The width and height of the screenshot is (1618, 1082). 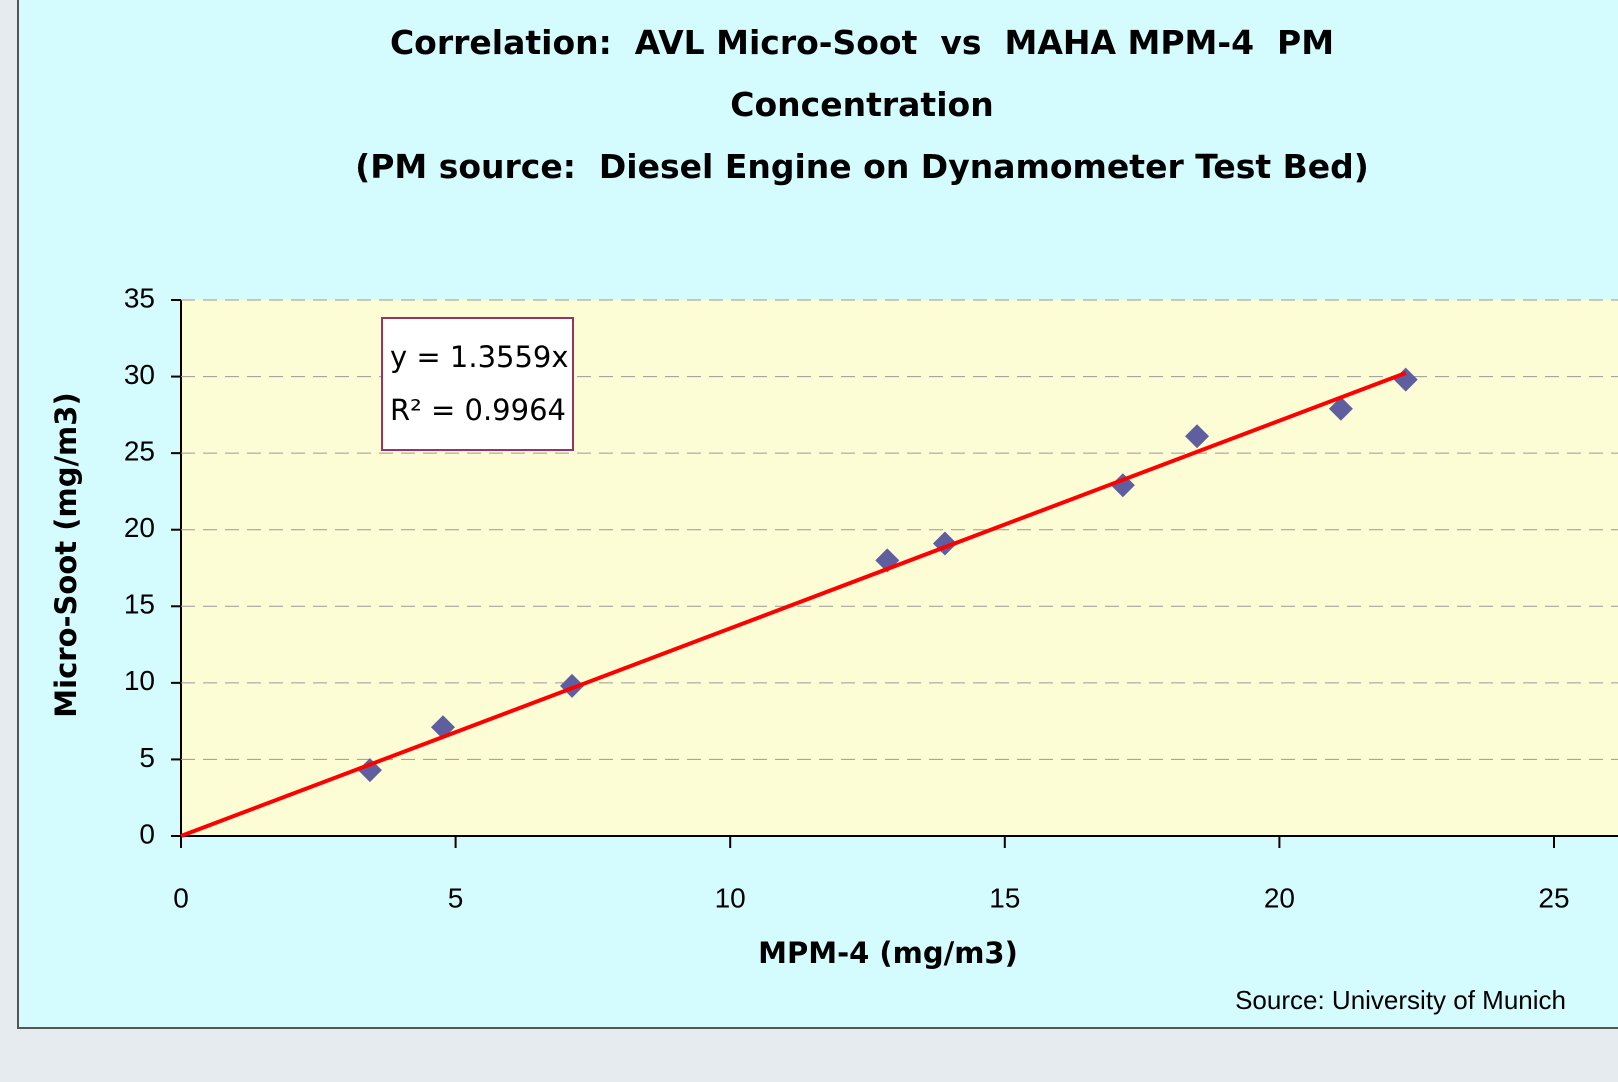 I want to click on x-tick-label: 25, so click(x=1553, y=897).